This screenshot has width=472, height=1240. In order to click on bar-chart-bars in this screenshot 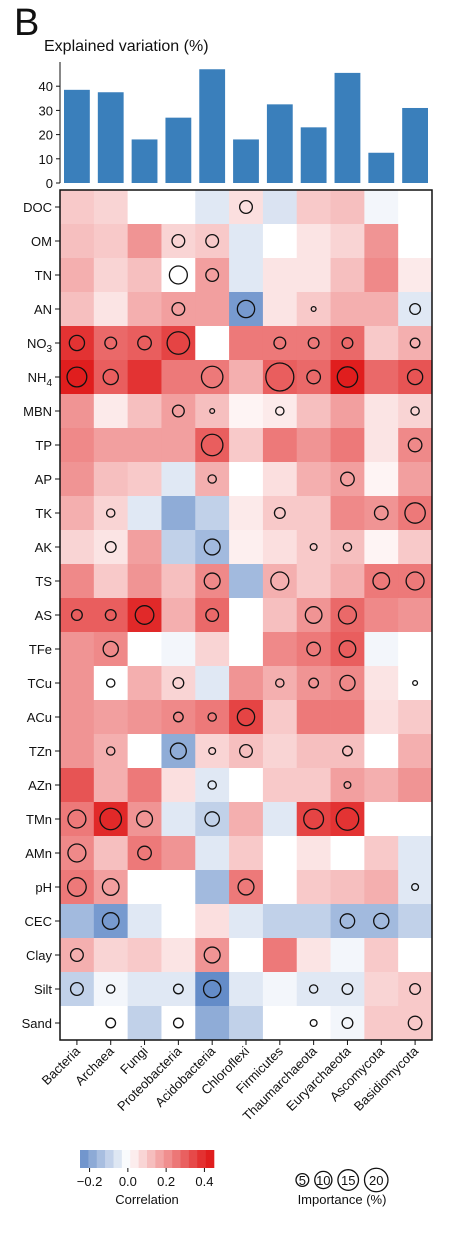, I will do `click(246, 126)`.